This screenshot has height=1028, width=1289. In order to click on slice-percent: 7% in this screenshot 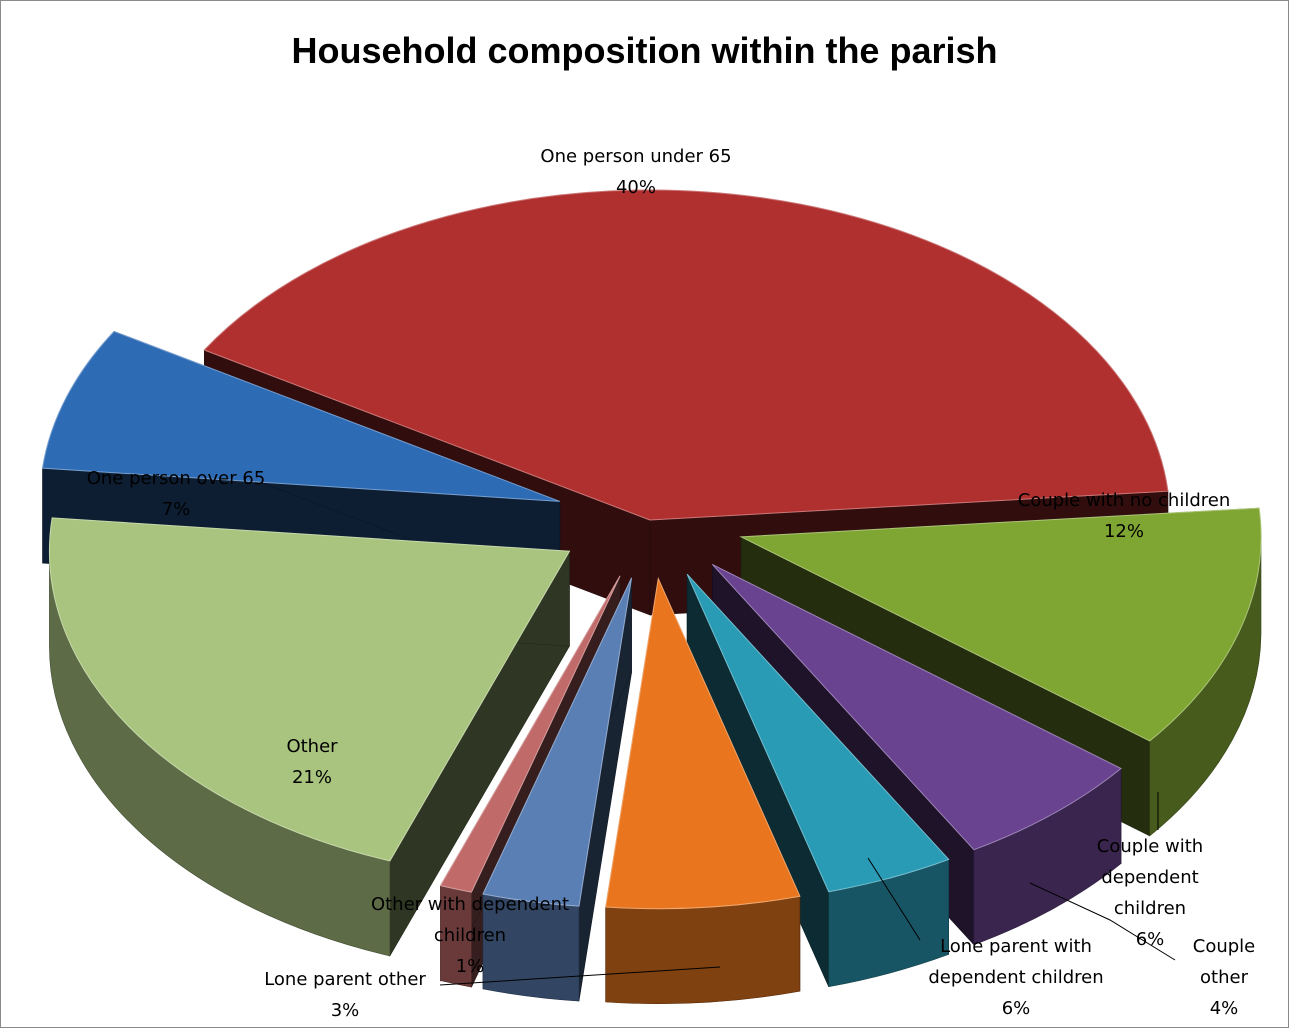, I will do `click(176, 509)`.